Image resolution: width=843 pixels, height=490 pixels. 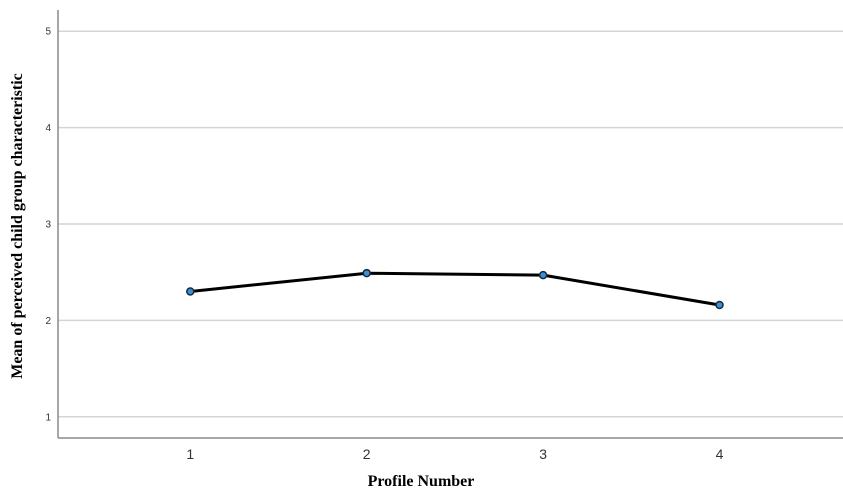 I want to click on x-tick-label: 3, so click(x=543, y=454).